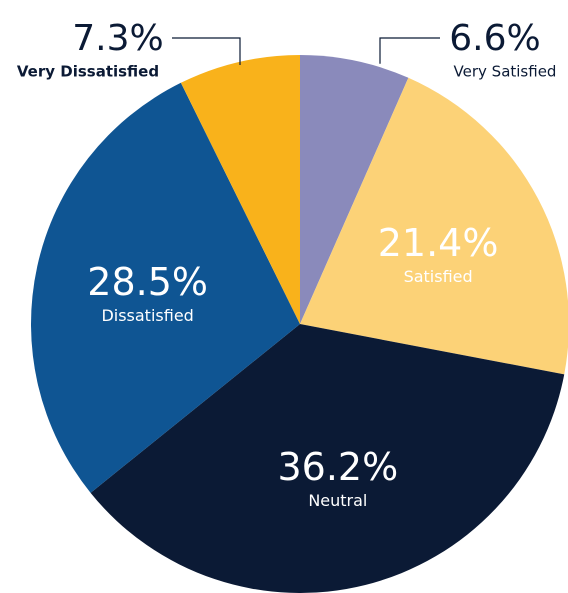 This screenshot has width=568, height=593. I want to click on value-label: 36.2%, so click(337, 467).